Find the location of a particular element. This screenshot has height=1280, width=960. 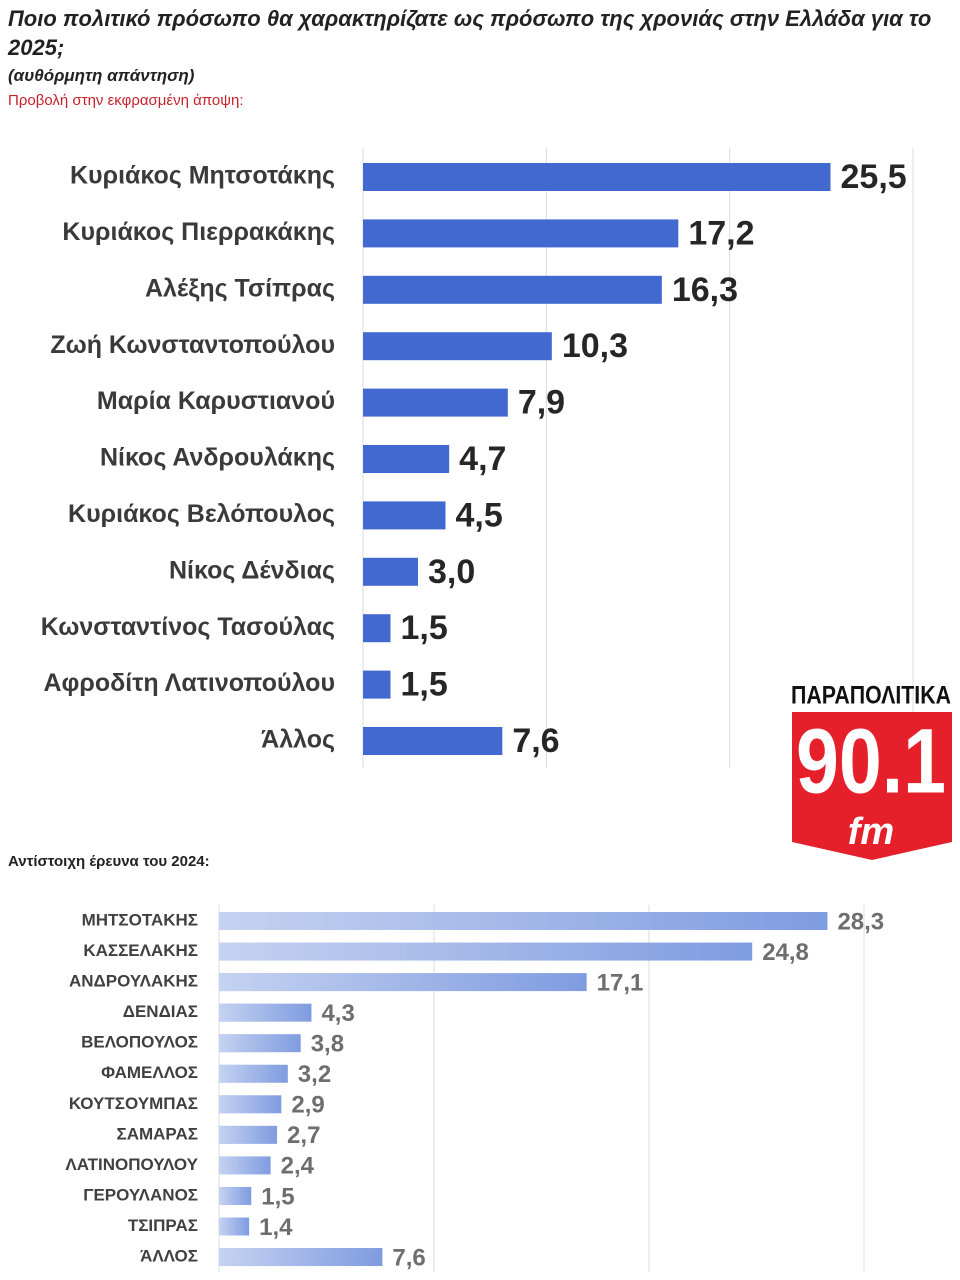

y-tick-label: Νίκος Δένδιας is located at coordinates (252, 570).